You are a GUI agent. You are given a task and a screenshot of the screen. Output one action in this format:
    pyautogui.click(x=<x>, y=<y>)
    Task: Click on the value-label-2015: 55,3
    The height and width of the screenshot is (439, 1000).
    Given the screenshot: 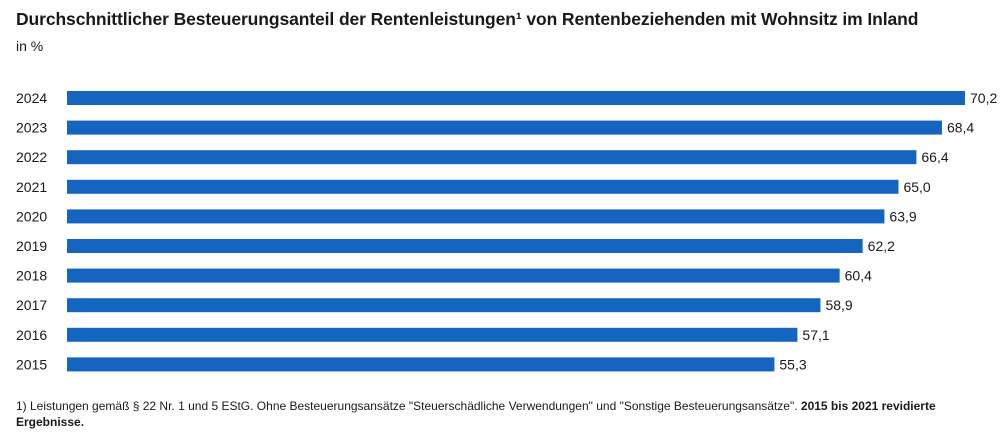 What is the action you would take?
    pyautogui.click(x=792, y=364)
    